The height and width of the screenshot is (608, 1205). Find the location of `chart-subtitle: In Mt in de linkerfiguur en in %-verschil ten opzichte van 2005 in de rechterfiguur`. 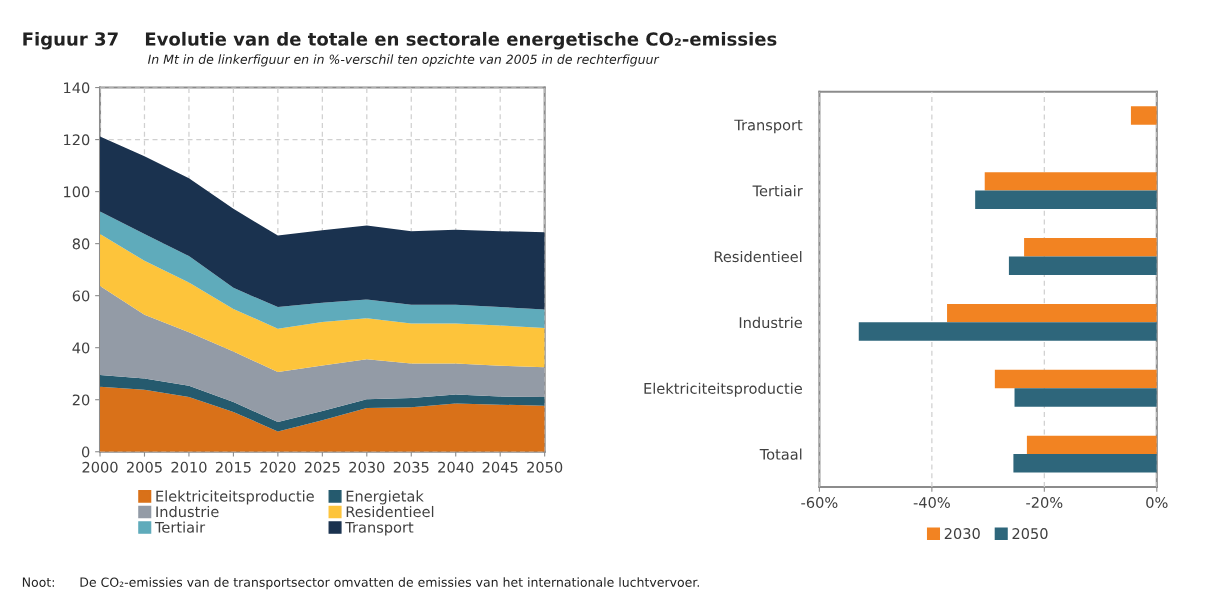

chart-subtitle: In Mt in de linkerfiguur en in %-verschil ten opzichte van 2005 in de rechterfiguur is located at coordinates (403, 60).